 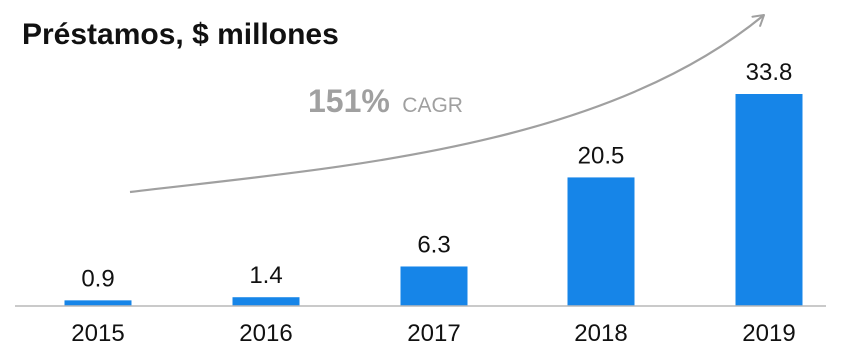 What do you see at coordinates (433, 244) in the screenshot?
I see `data-label-2017: 6.3` at bounding box center [433, 244].